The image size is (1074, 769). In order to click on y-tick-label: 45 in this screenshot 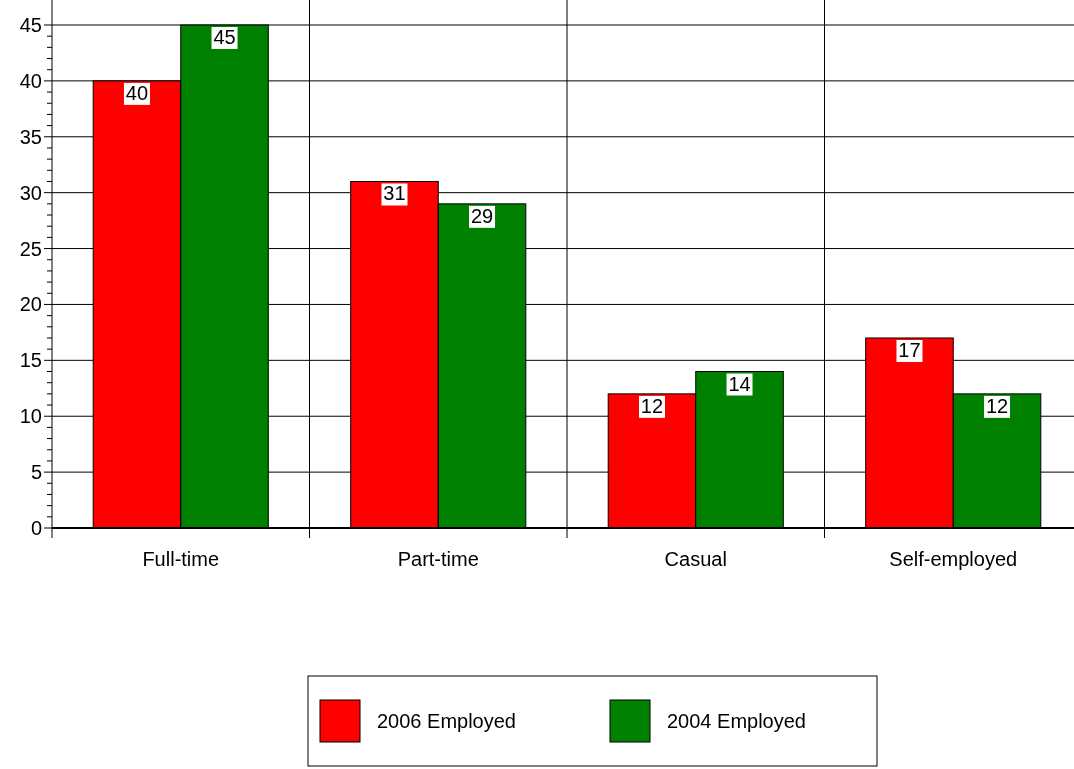, I will do `click(30, 25)`.